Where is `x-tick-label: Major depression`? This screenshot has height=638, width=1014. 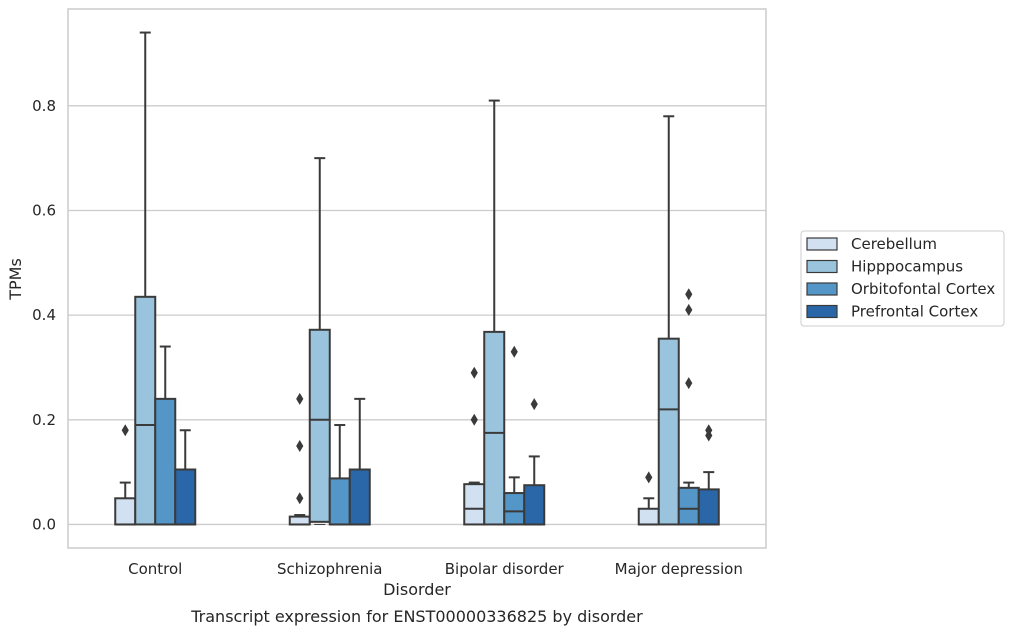 x-tick-label: Major depression is located at coordinates (679, 569).